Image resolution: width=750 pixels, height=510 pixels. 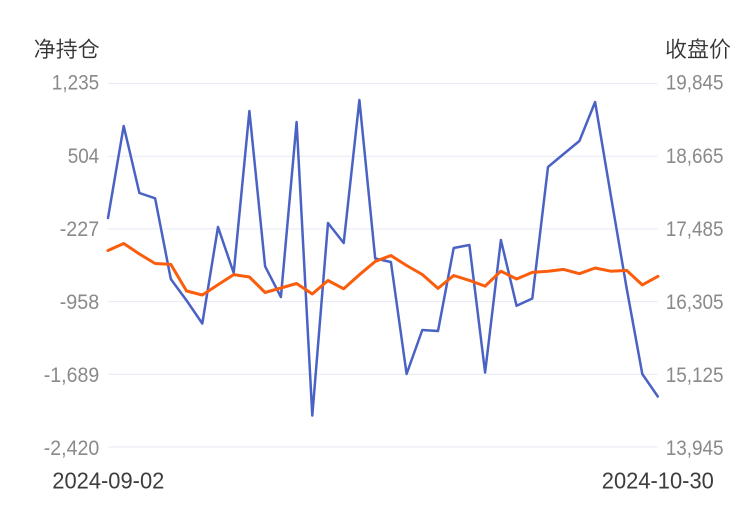 What do you see at coordinates (75, 83) in the screenshot?
I see `svg-text: 1,235` at bounding box center [75, 83].